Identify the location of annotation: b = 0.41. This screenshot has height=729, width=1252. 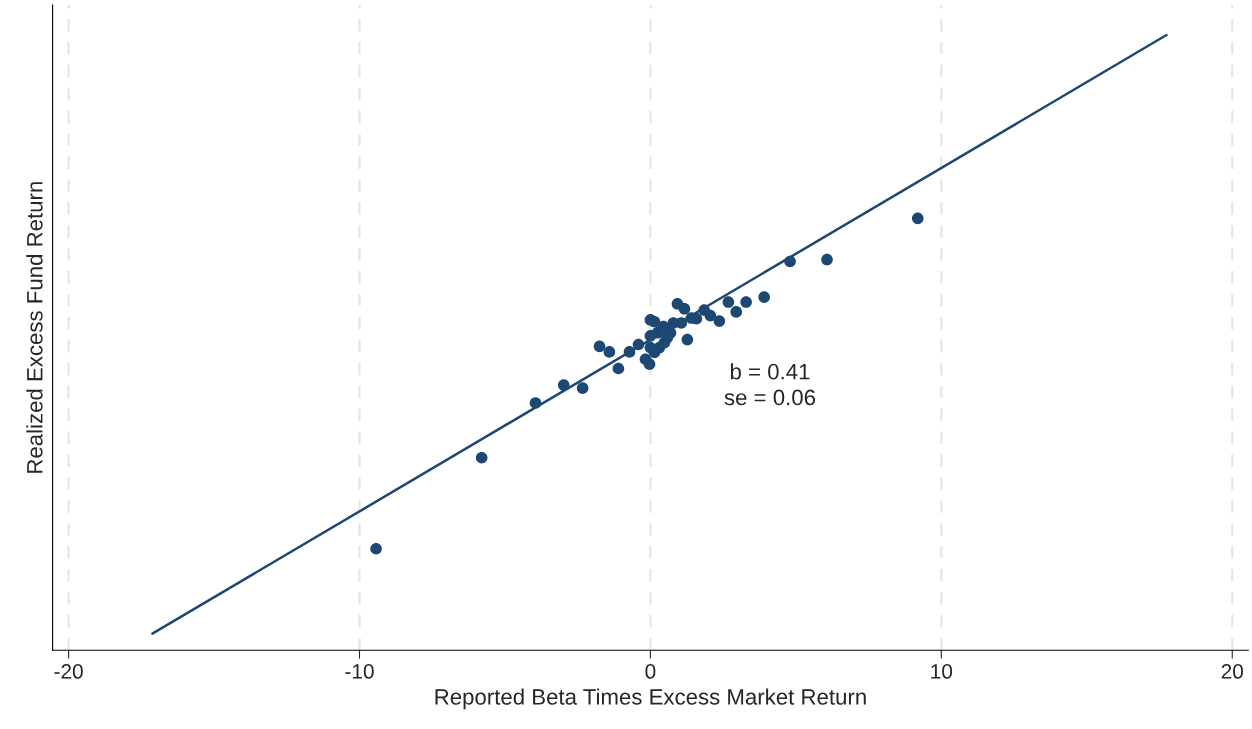
(770, 371).